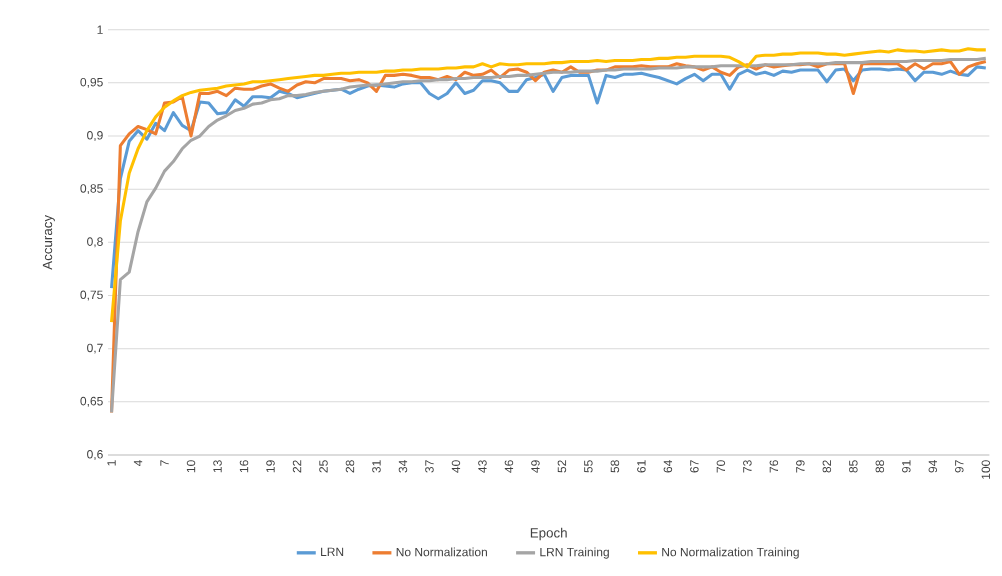 This screenshot has height=576, width=1002. Describe the element at coordinates (747, 466) in the screenshot. I see `x-tick-label: 73` at that location.